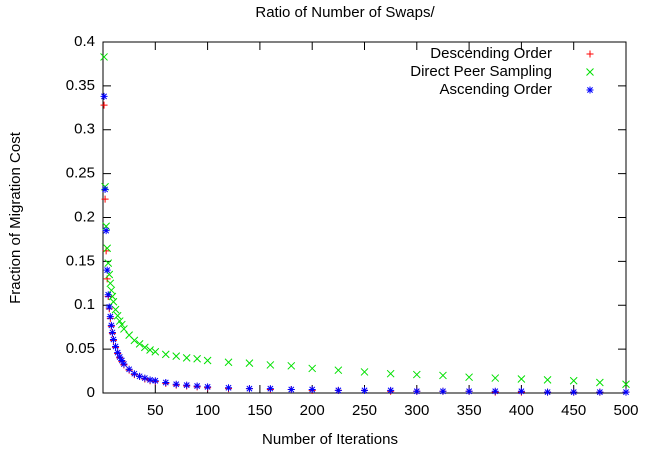 This screenshot has height=460, width=652. Describe the element at coordinates (345, 12) in the screenshot. I see `chart-title: Ratio of Number of Swaps/` at that location.